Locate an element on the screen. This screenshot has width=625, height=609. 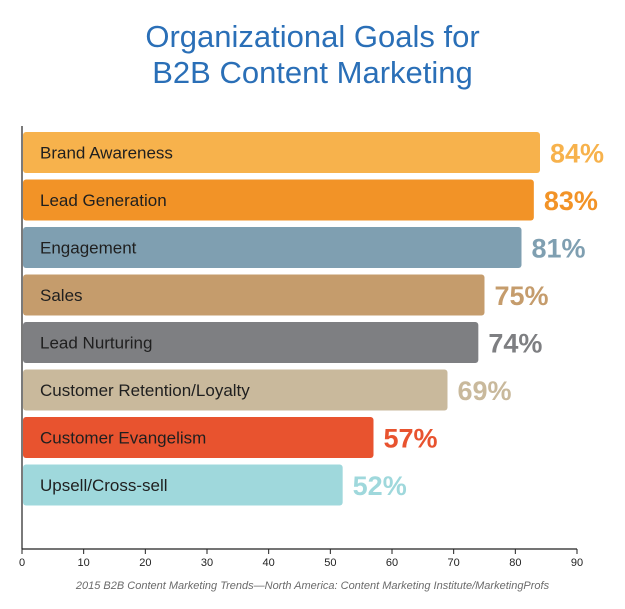
value-label: 74% is located at coordinates (515, 344).